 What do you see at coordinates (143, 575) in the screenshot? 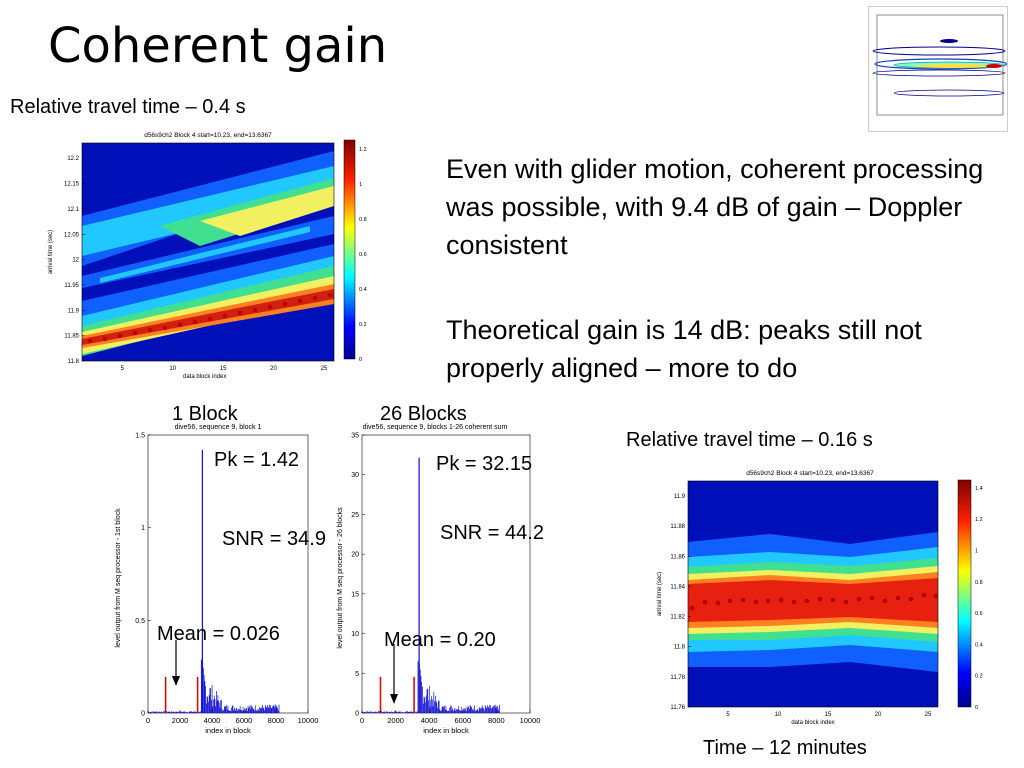
I see `stem1-y-ticks: 0 0.5 1 1.5` at bounding box center [143, 575].